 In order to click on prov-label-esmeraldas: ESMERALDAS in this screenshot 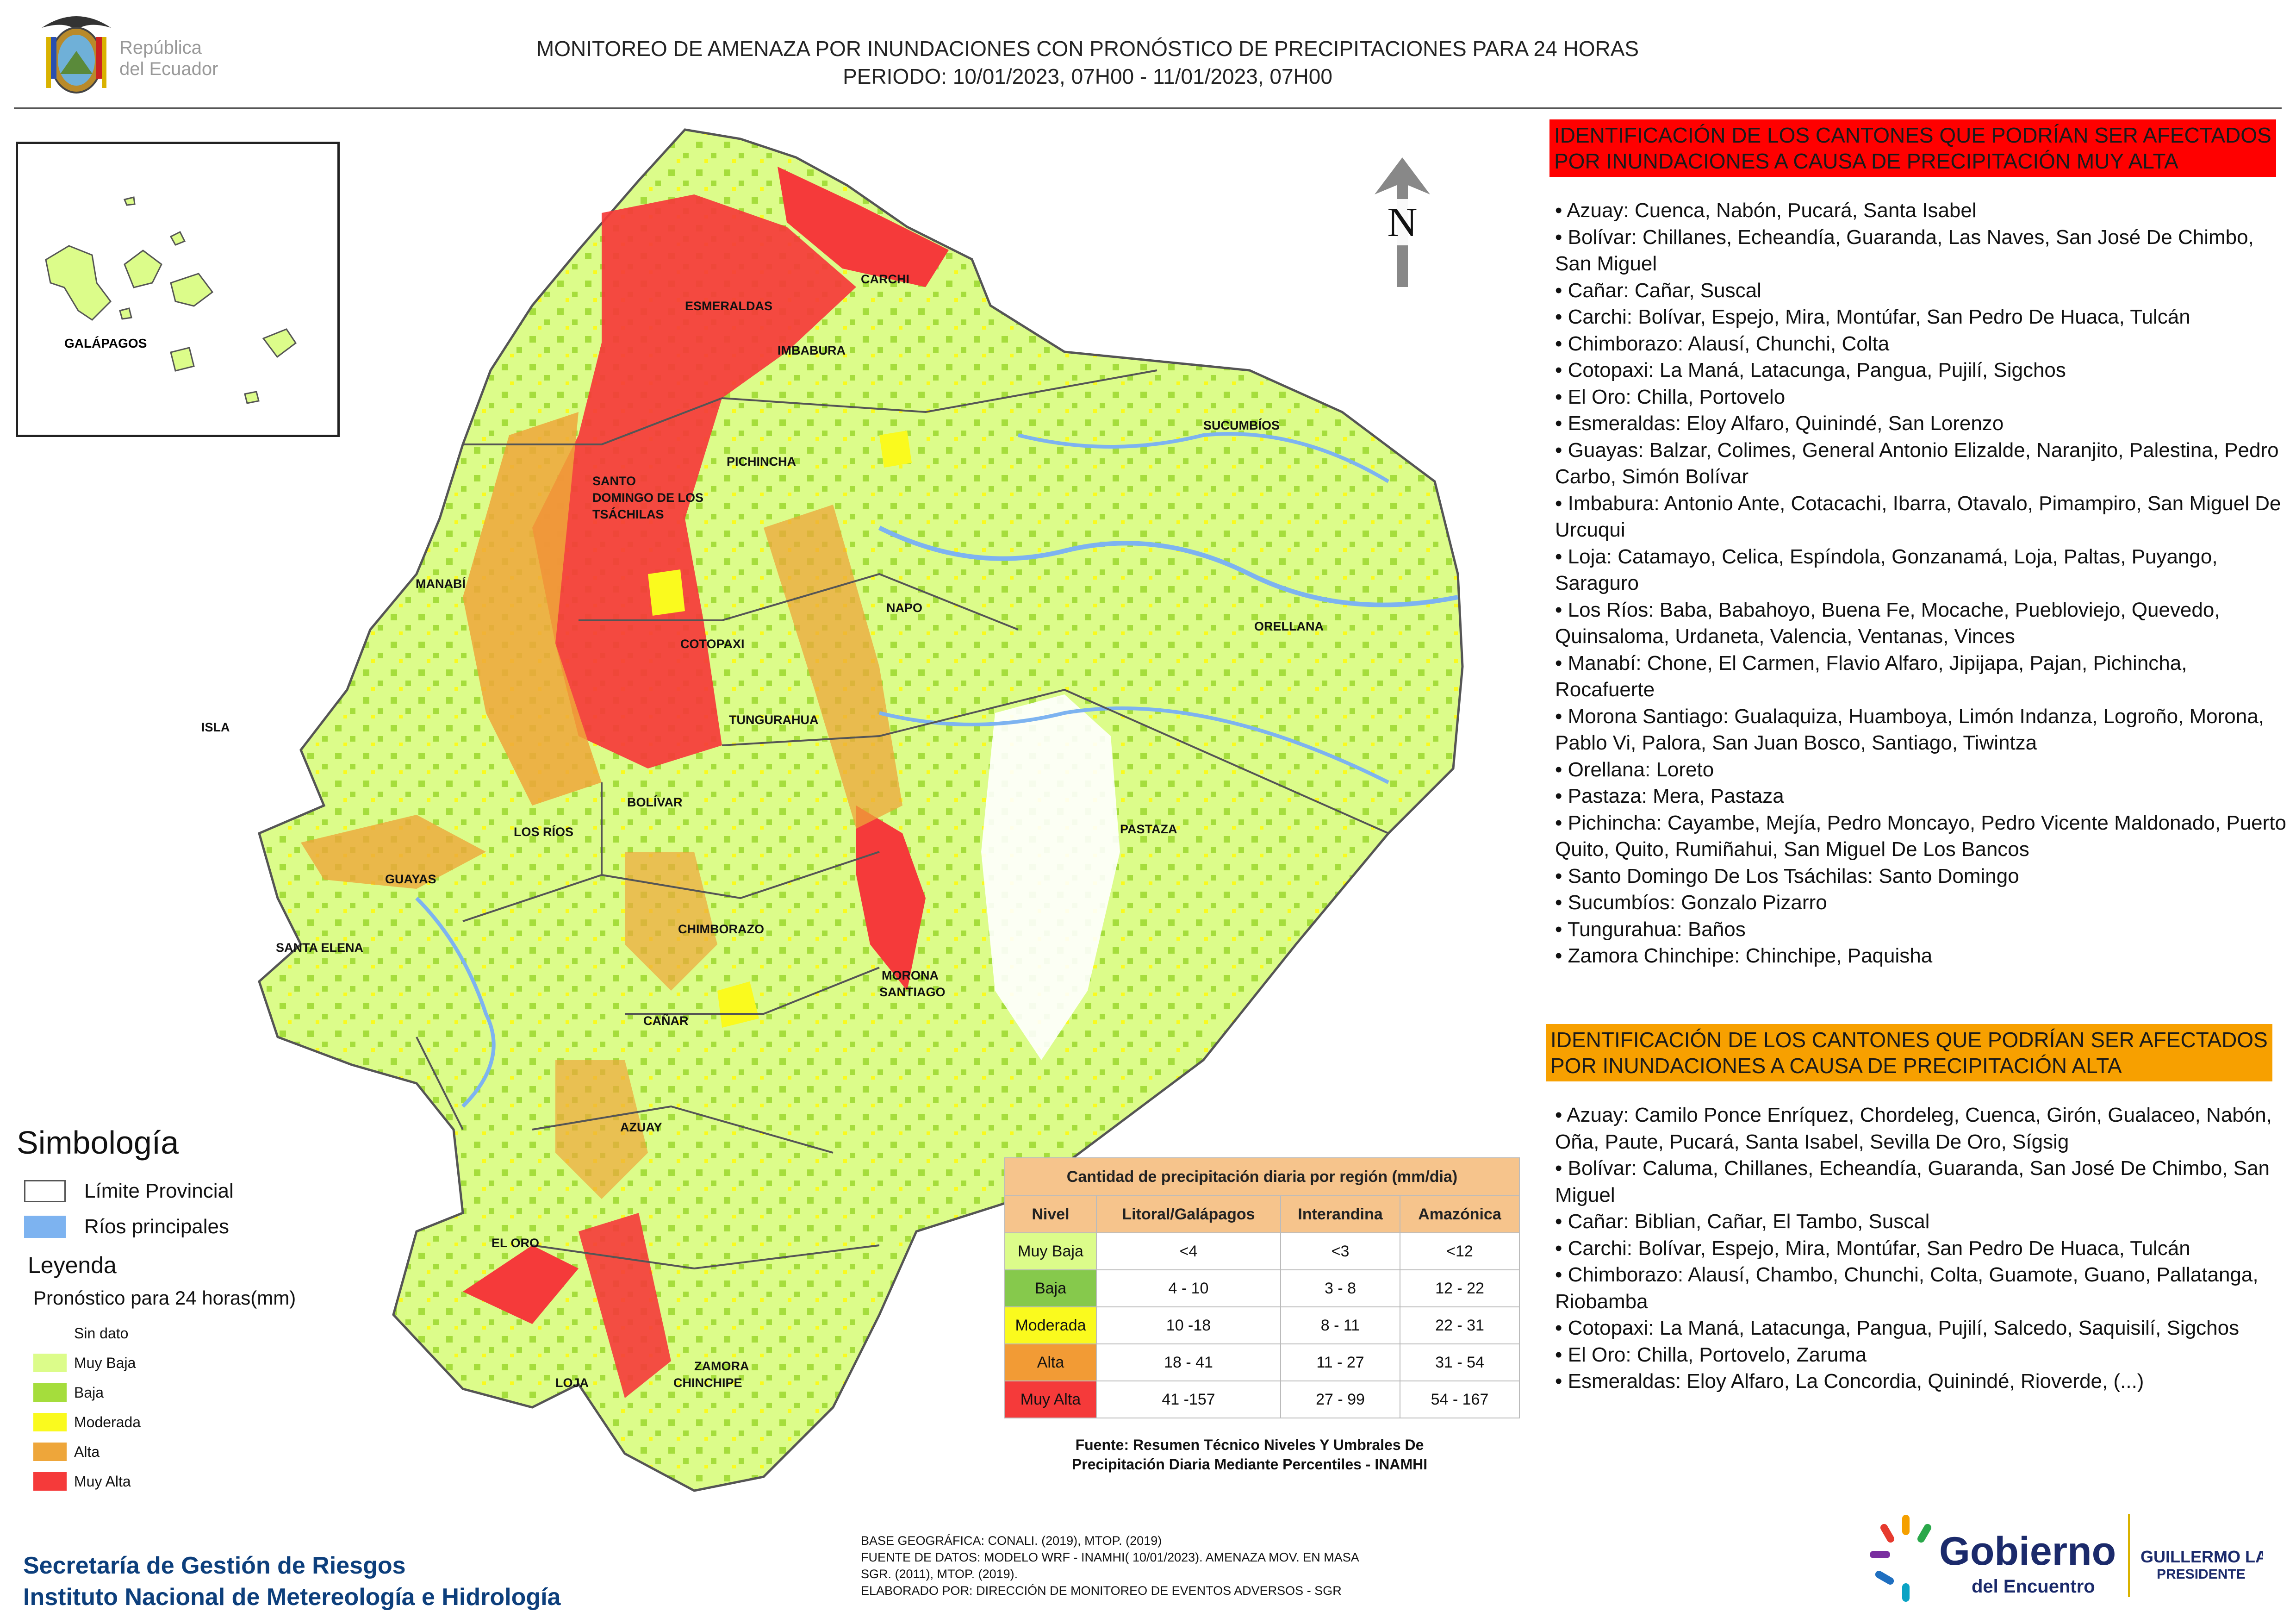, I will do `click(728, 306)`.